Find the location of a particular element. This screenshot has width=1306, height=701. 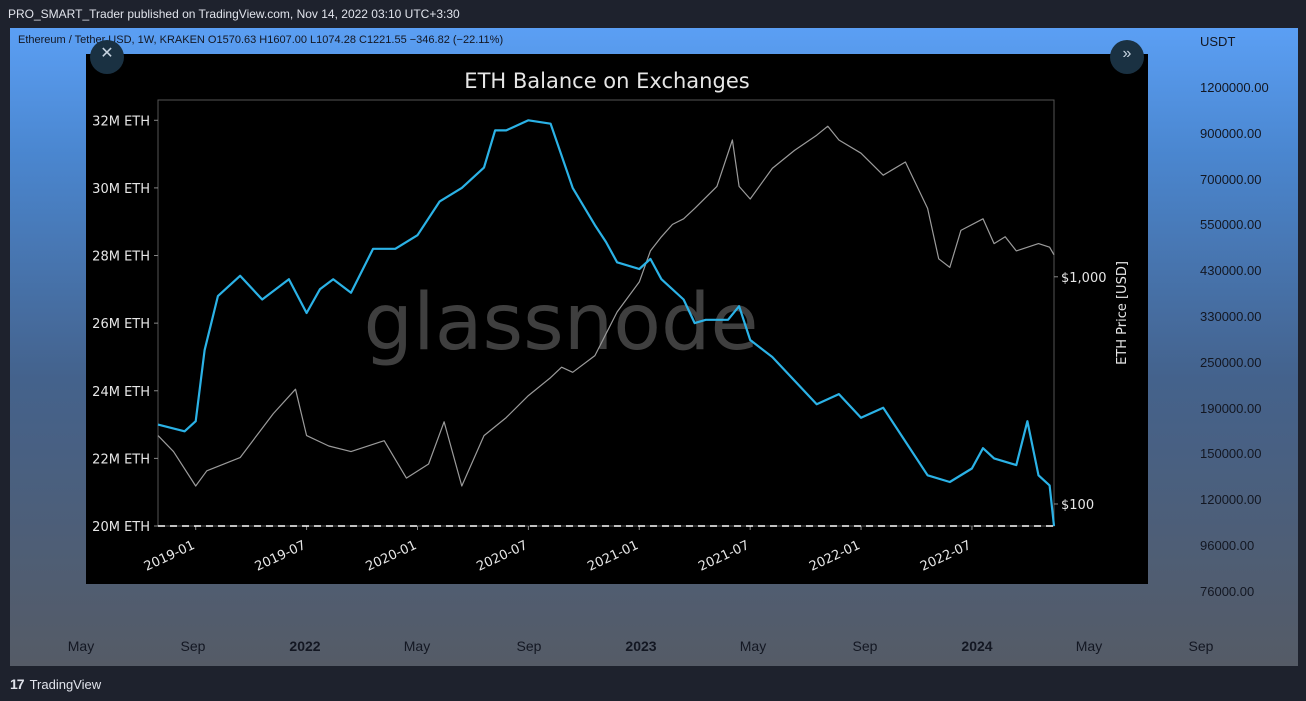

brand-name: TradingView is located at coordinates (65, 684).